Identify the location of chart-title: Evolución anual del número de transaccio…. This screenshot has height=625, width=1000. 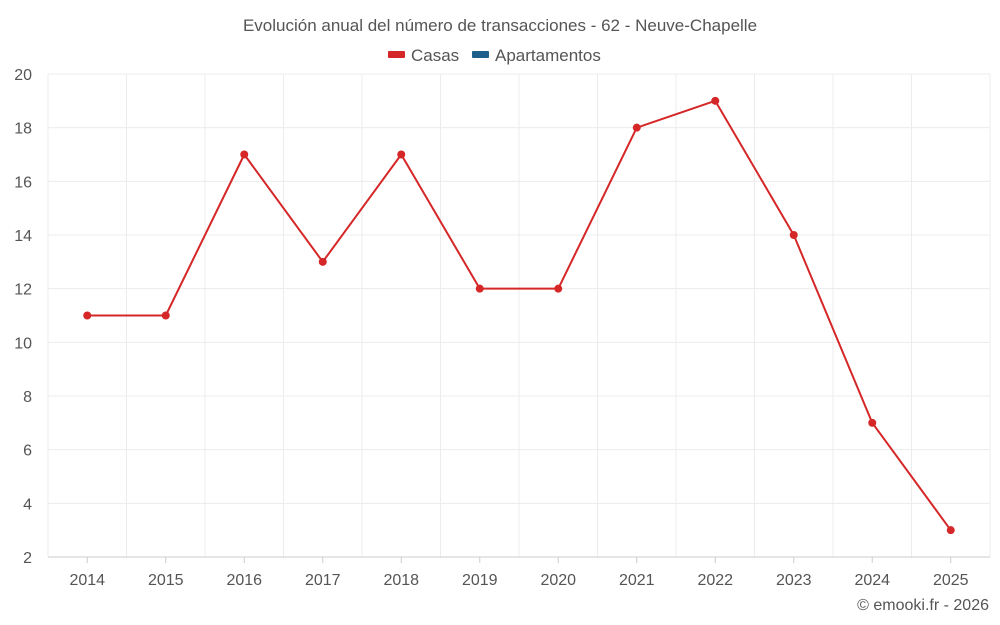
(500, 25).